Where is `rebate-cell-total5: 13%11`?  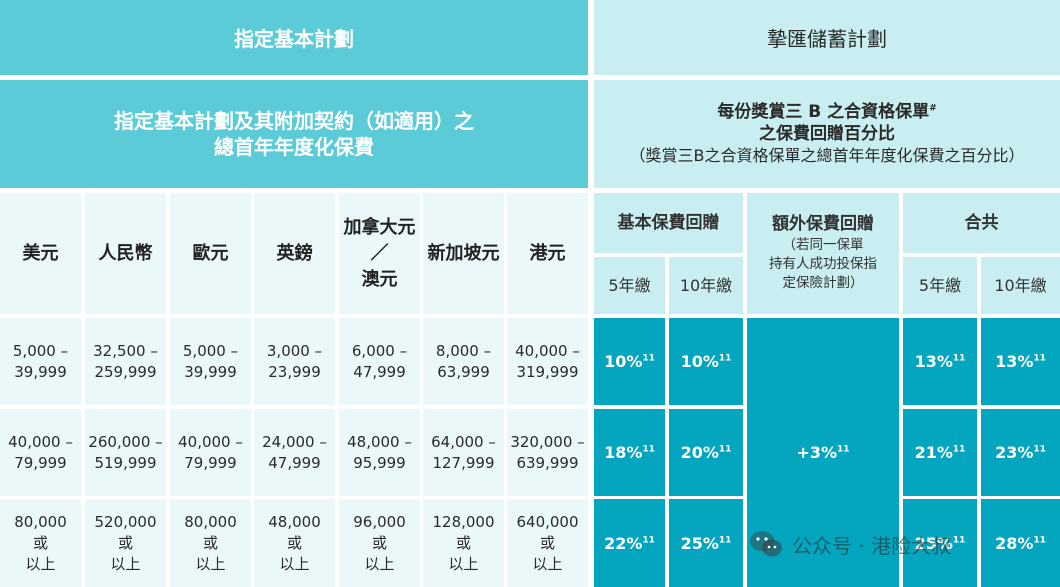
rebate-cell-total5: 13%11 is located at coordinates (940, 361).